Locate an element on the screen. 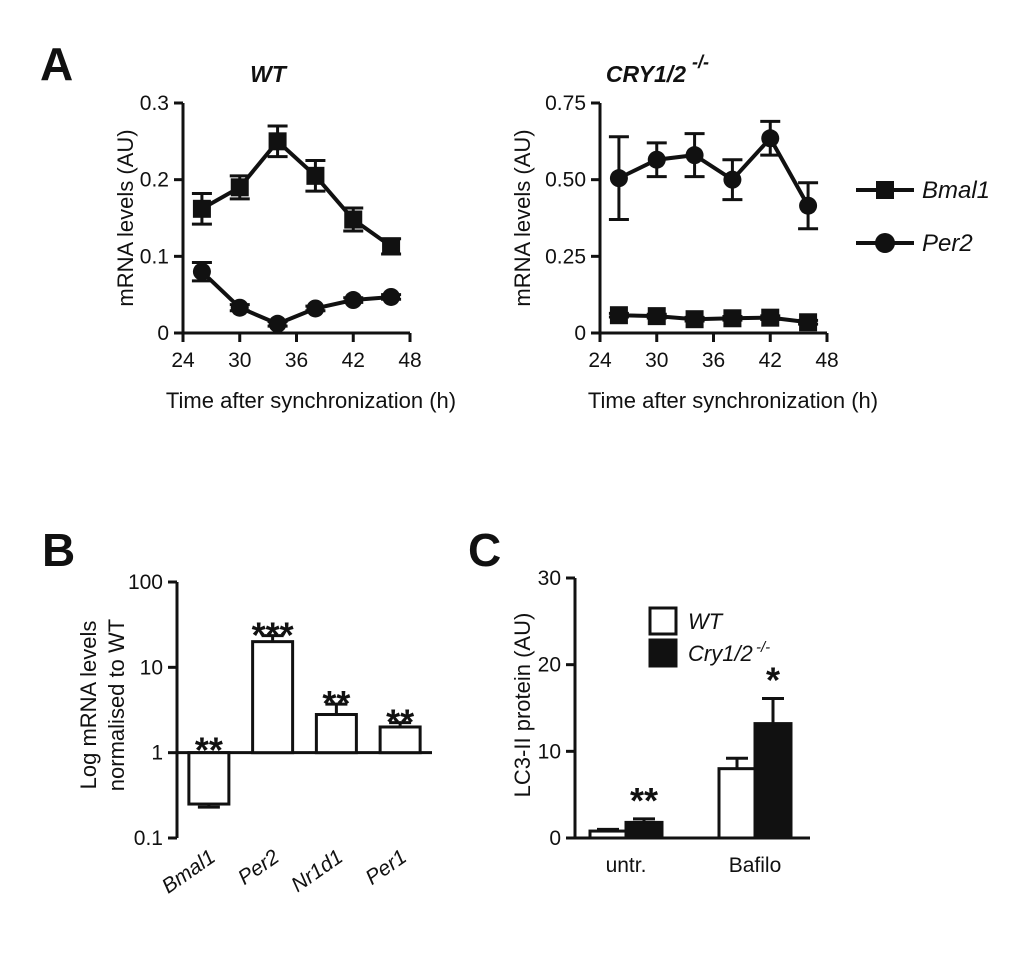  legend-label-cry: Cry1/2 is located at coordinates (720, 653).